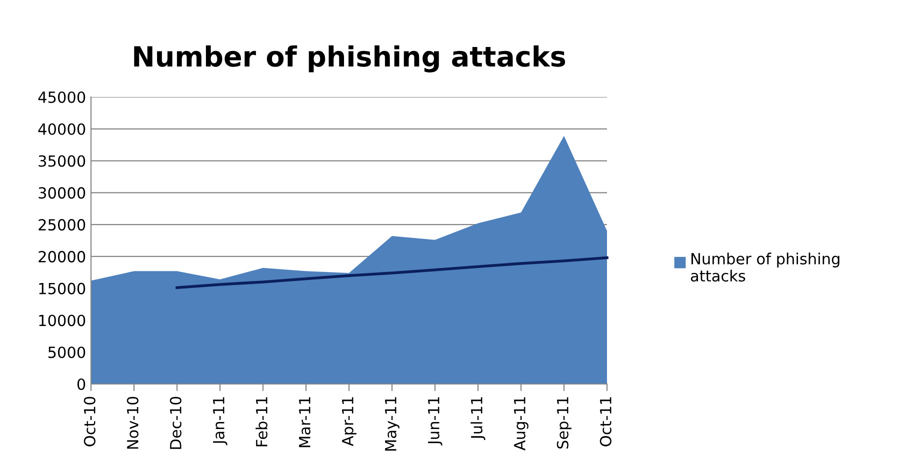  Describe the element at coordinates (176, 422) in the screenshot. I see `x-tick-label: Dec-10` at that location.